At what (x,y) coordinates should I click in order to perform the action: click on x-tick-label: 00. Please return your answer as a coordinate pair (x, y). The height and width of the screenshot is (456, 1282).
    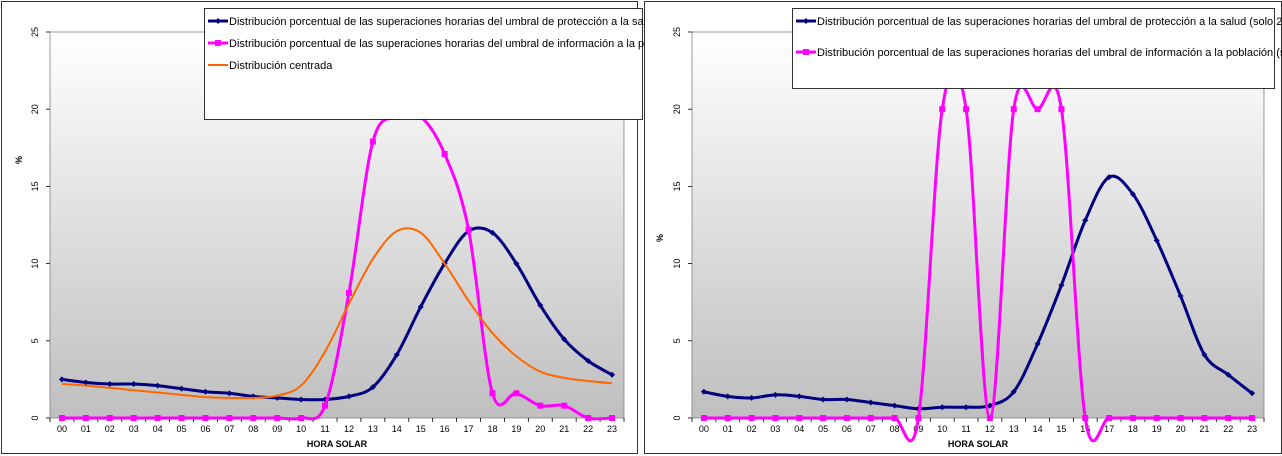
    Looking at the image, I should click on (62, 429).